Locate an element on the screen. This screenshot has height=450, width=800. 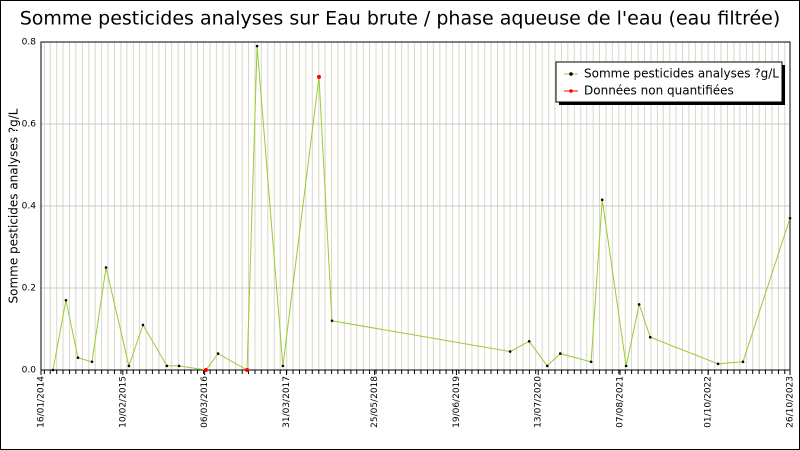
x-tick-label: 01/10/2022 is located at coordinates (709, 402).